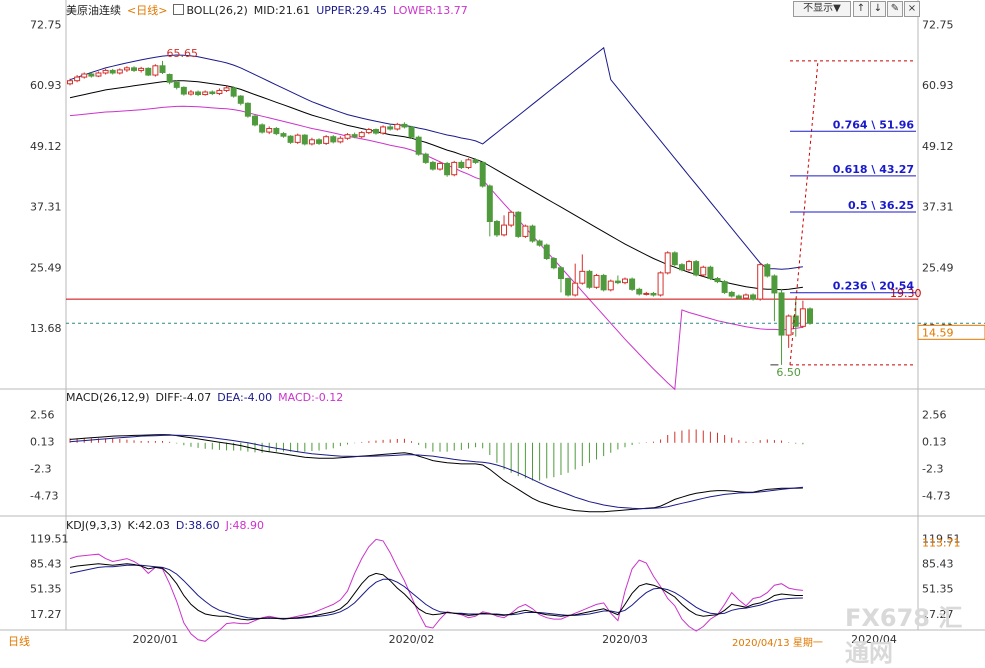 The height and width of the screenshot is (668, 985). Describe the element at coordinates (40, 468) in the screenshot. I see `macd-tick-label-left: -2.3` at that location.